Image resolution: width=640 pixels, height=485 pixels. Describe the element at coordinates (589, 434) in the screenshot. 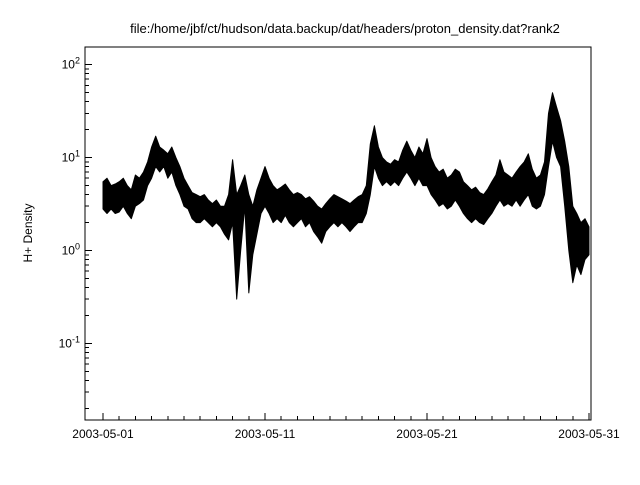

I see `x-tick-label: 2003-05-31` at that location.